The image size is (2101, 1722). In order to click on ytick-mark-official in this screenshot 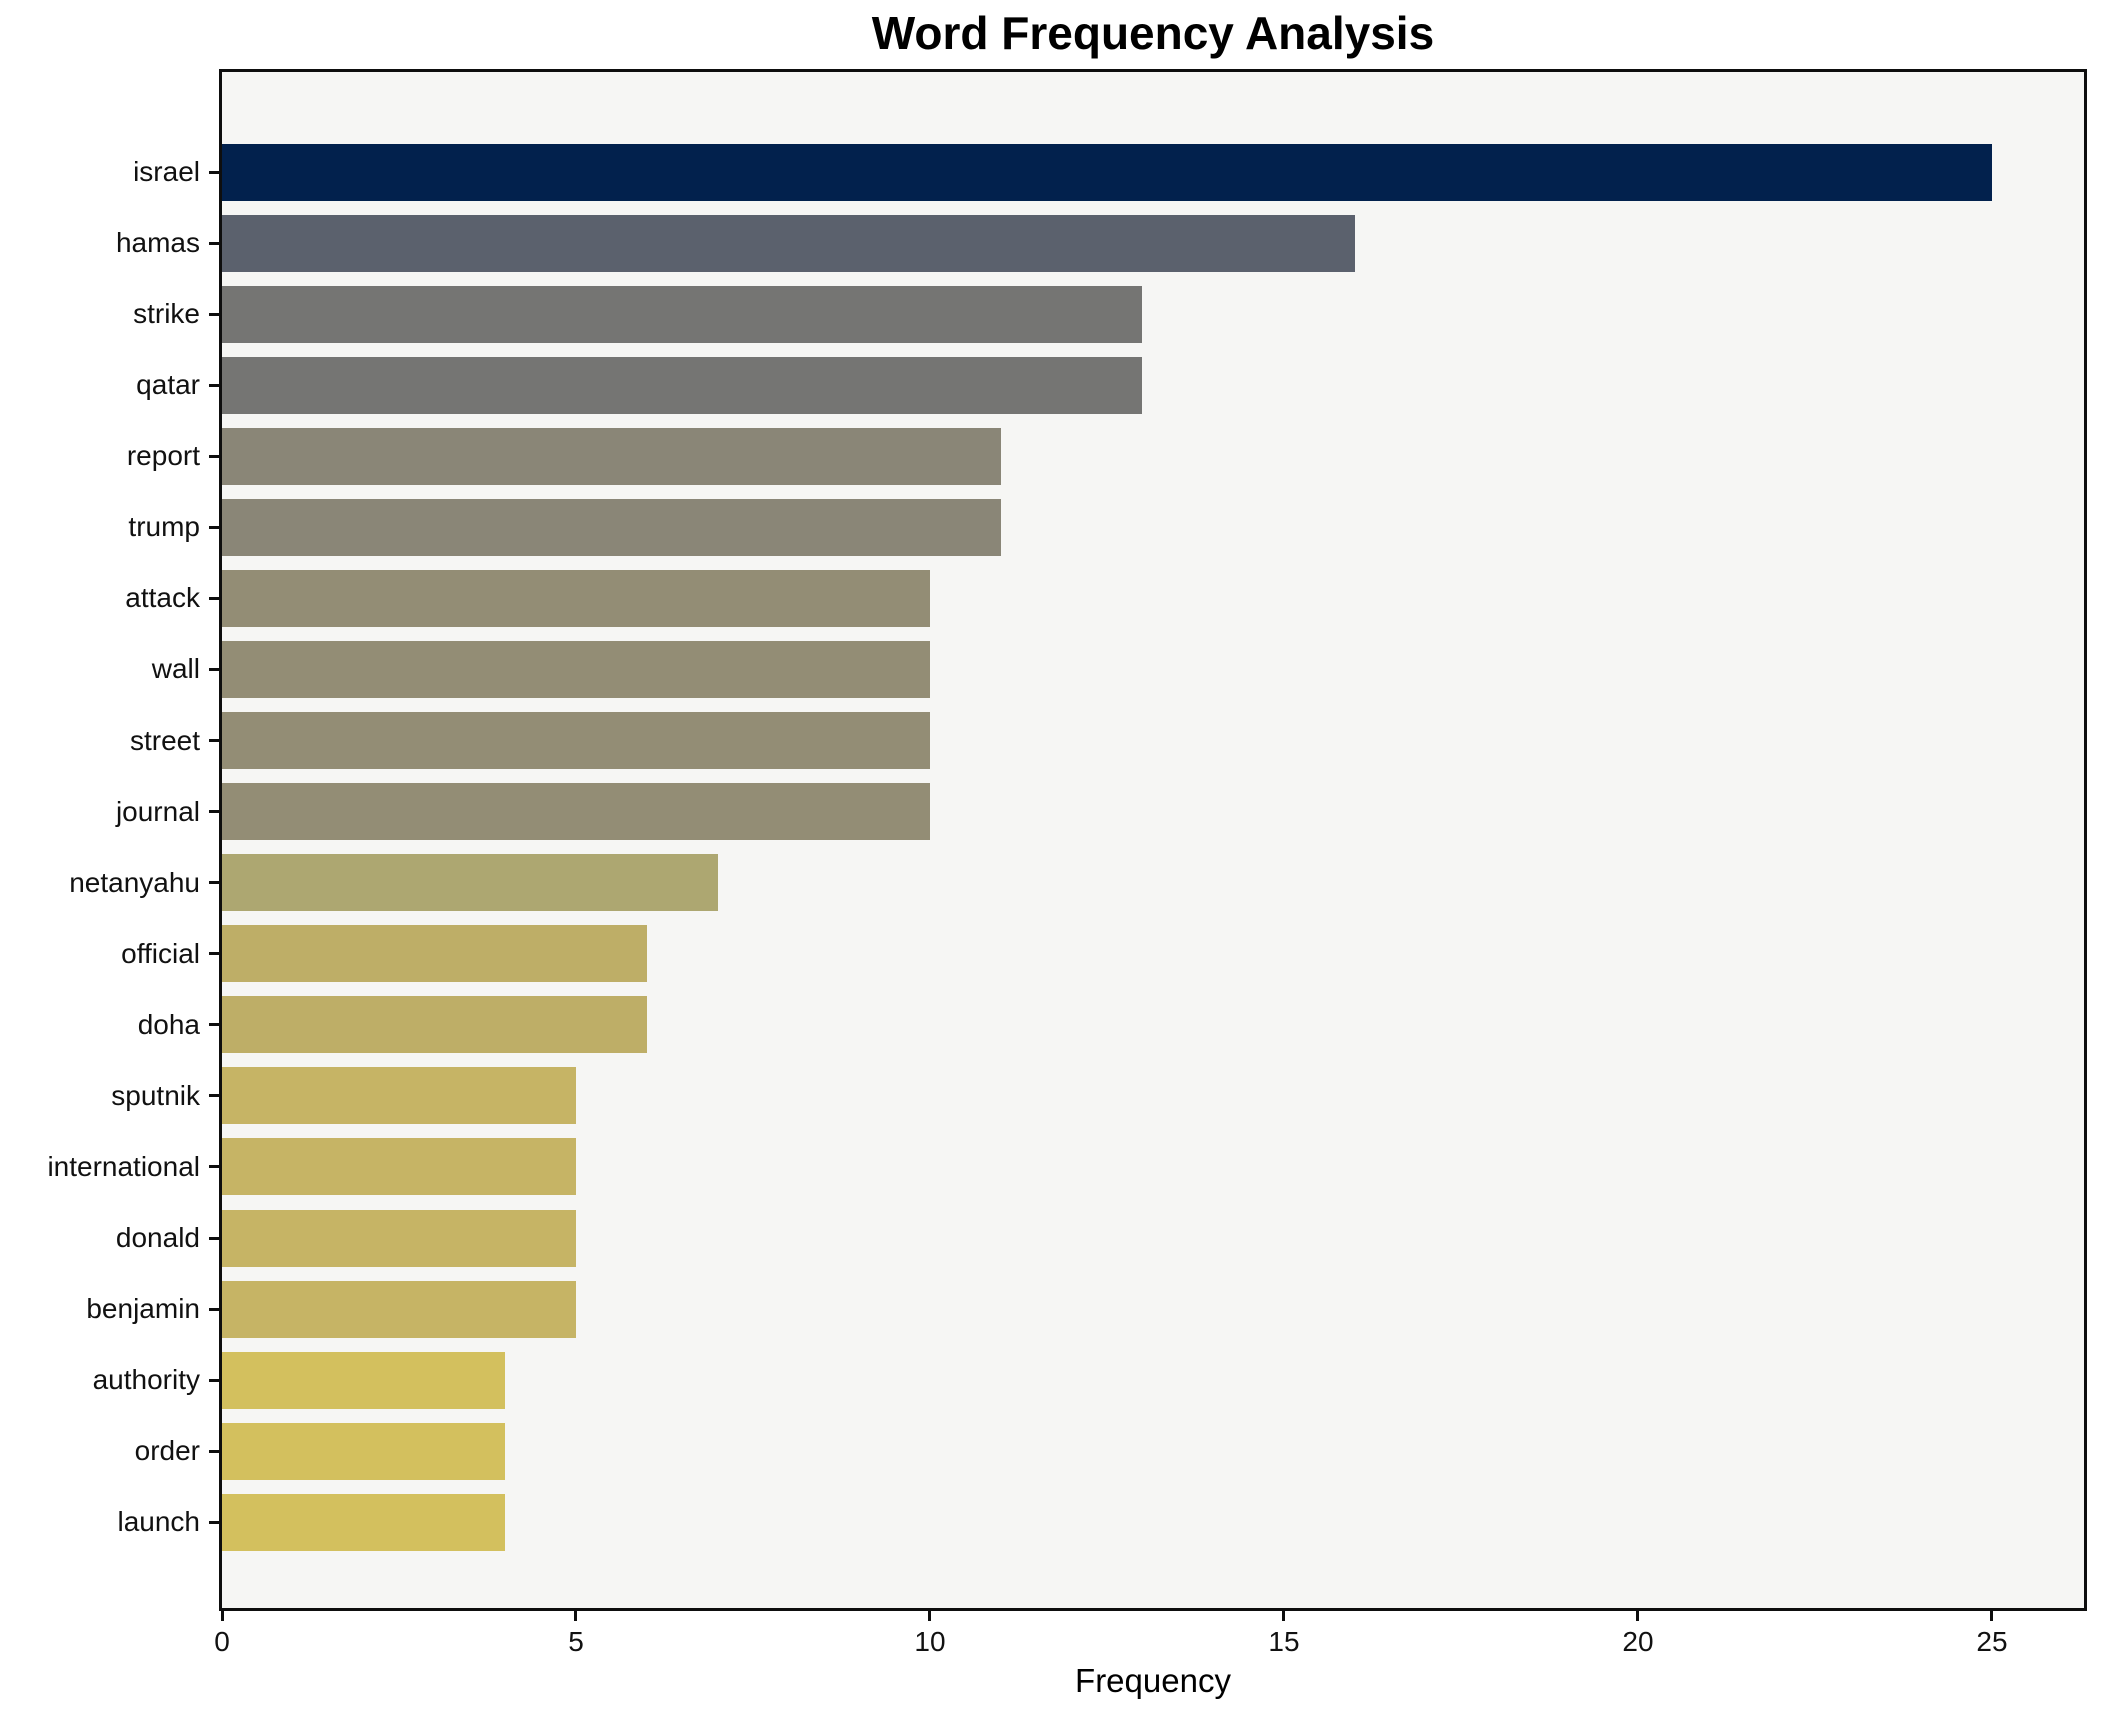, I will do `click(215, 954)`.